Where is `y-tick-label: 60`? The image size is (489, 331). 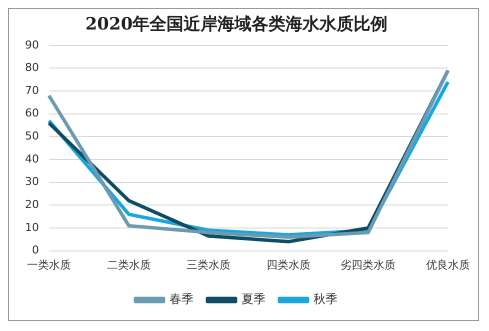
y-tick-label: 60 is located at coordinates (31, 113).